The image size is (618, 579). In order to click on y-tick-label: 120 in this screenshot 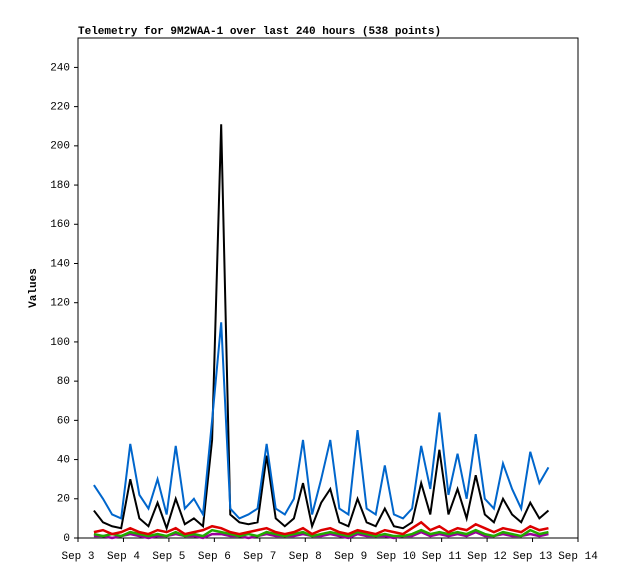, I will do `click(60, 304)`.